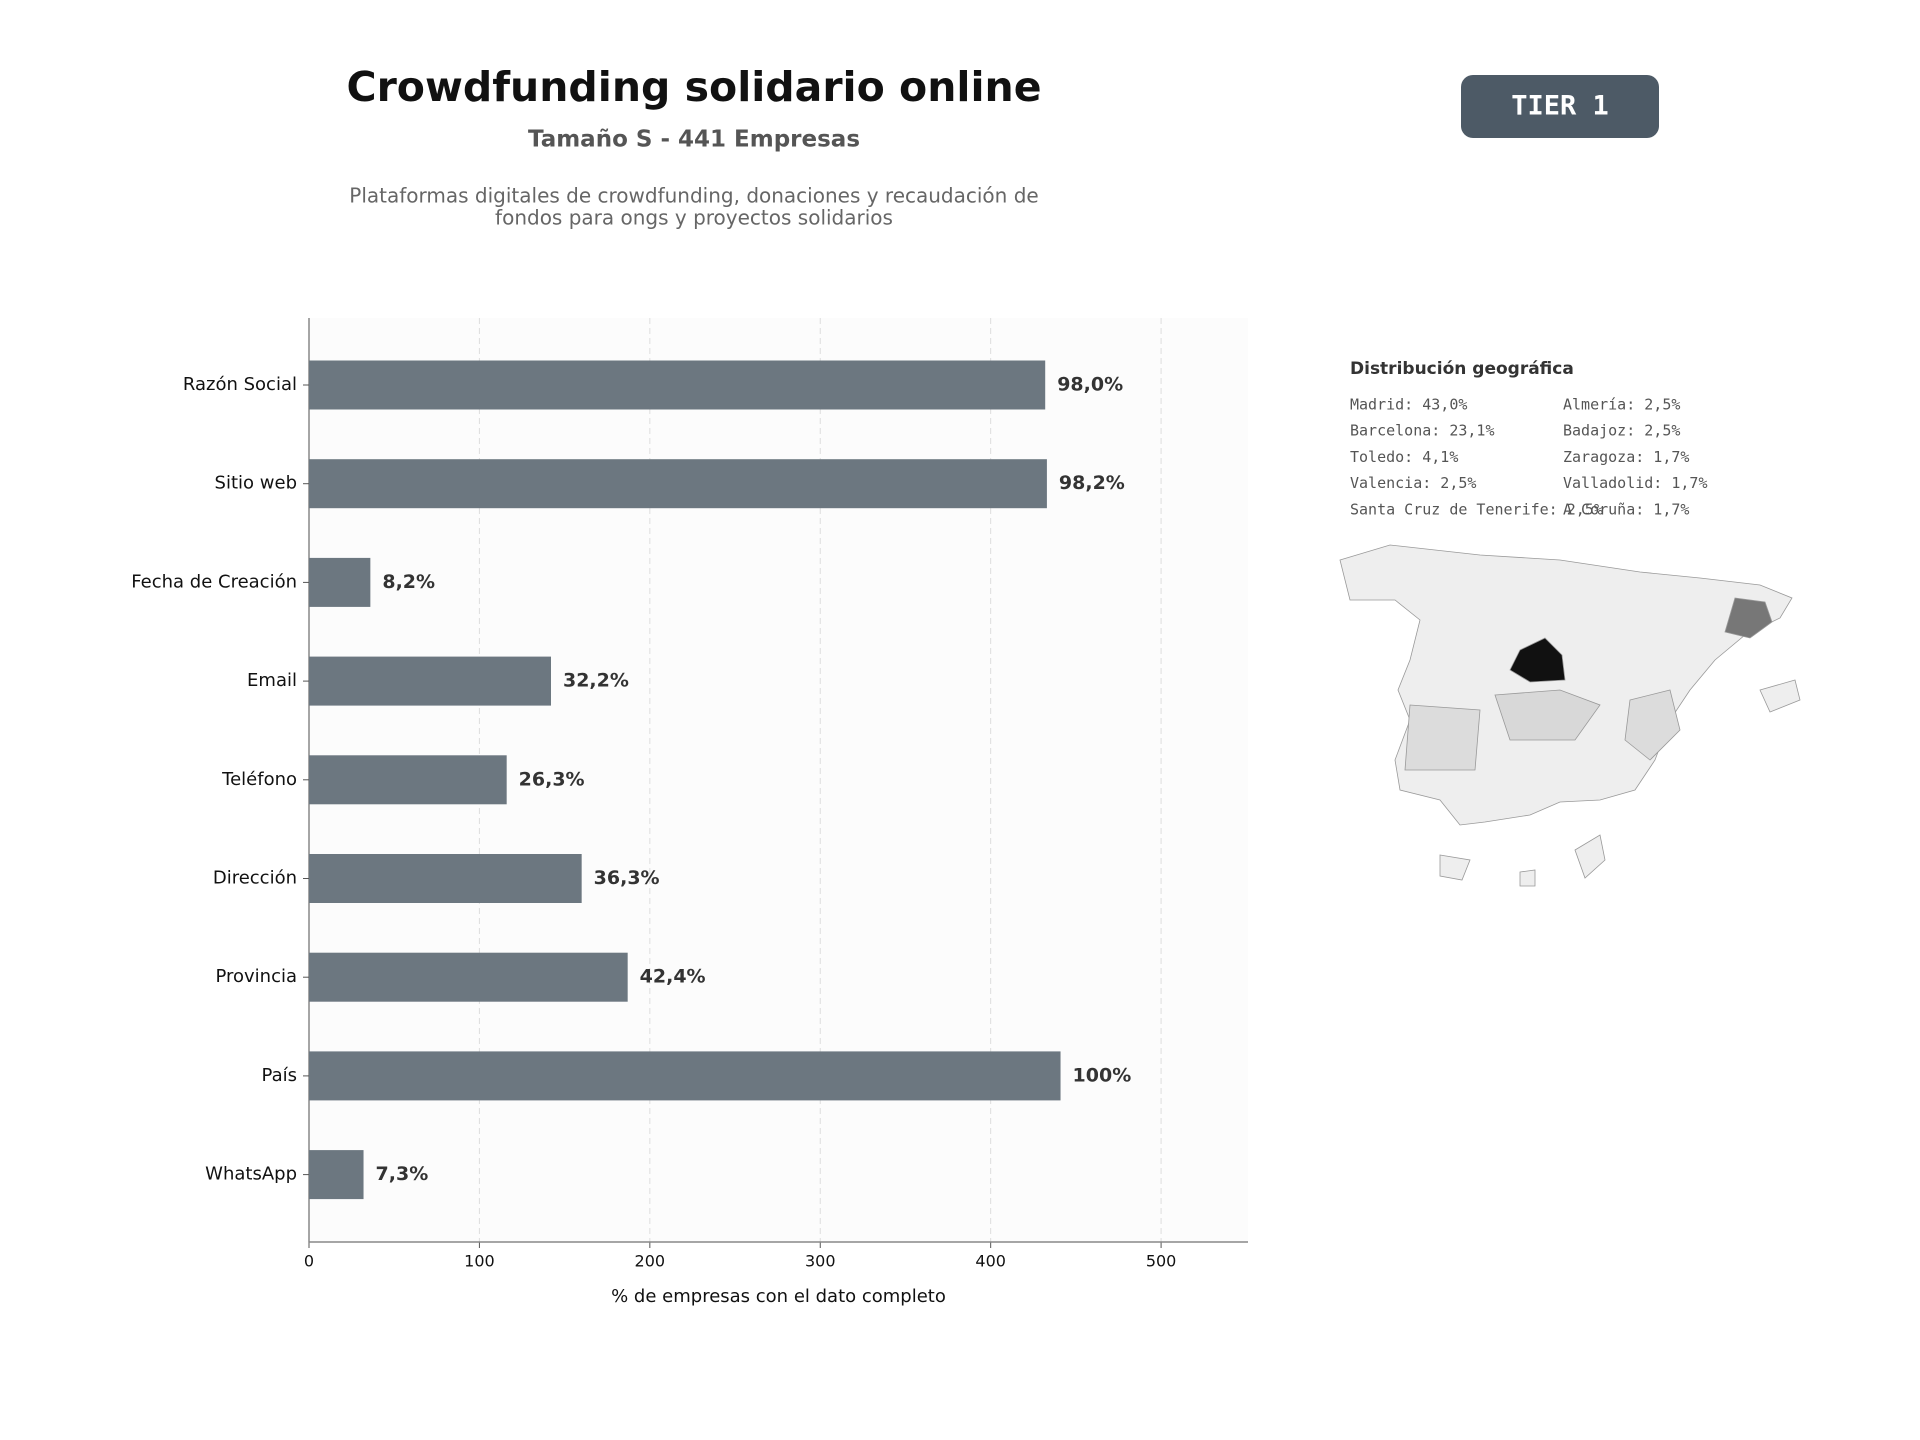 This screenshot has height=1440, width=1920. What do you see at coordinates (1537, 660) in the screenshot?
I see `map-madrid` at bounding box center [1537, 660].